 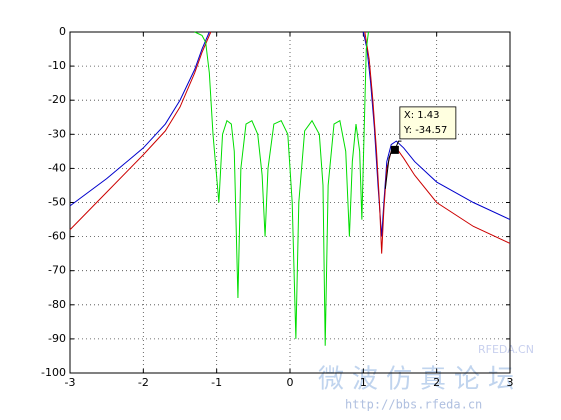 What do you see at coordinates (53, 372) in the screenshot?
I see `y-tick-label: -100` at bounding box center [53, 372].